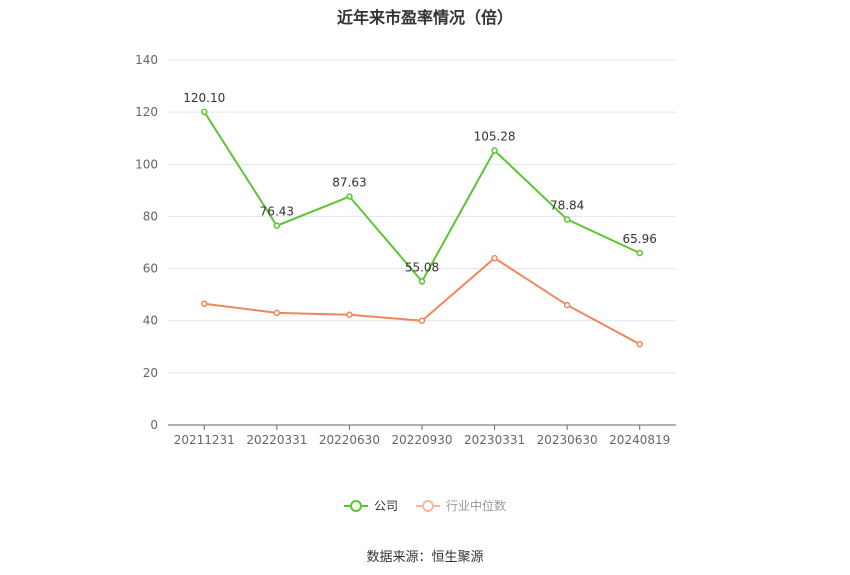 The image size is (850, 575). I want to click on y-tick-label: 0, so click(154, 425).